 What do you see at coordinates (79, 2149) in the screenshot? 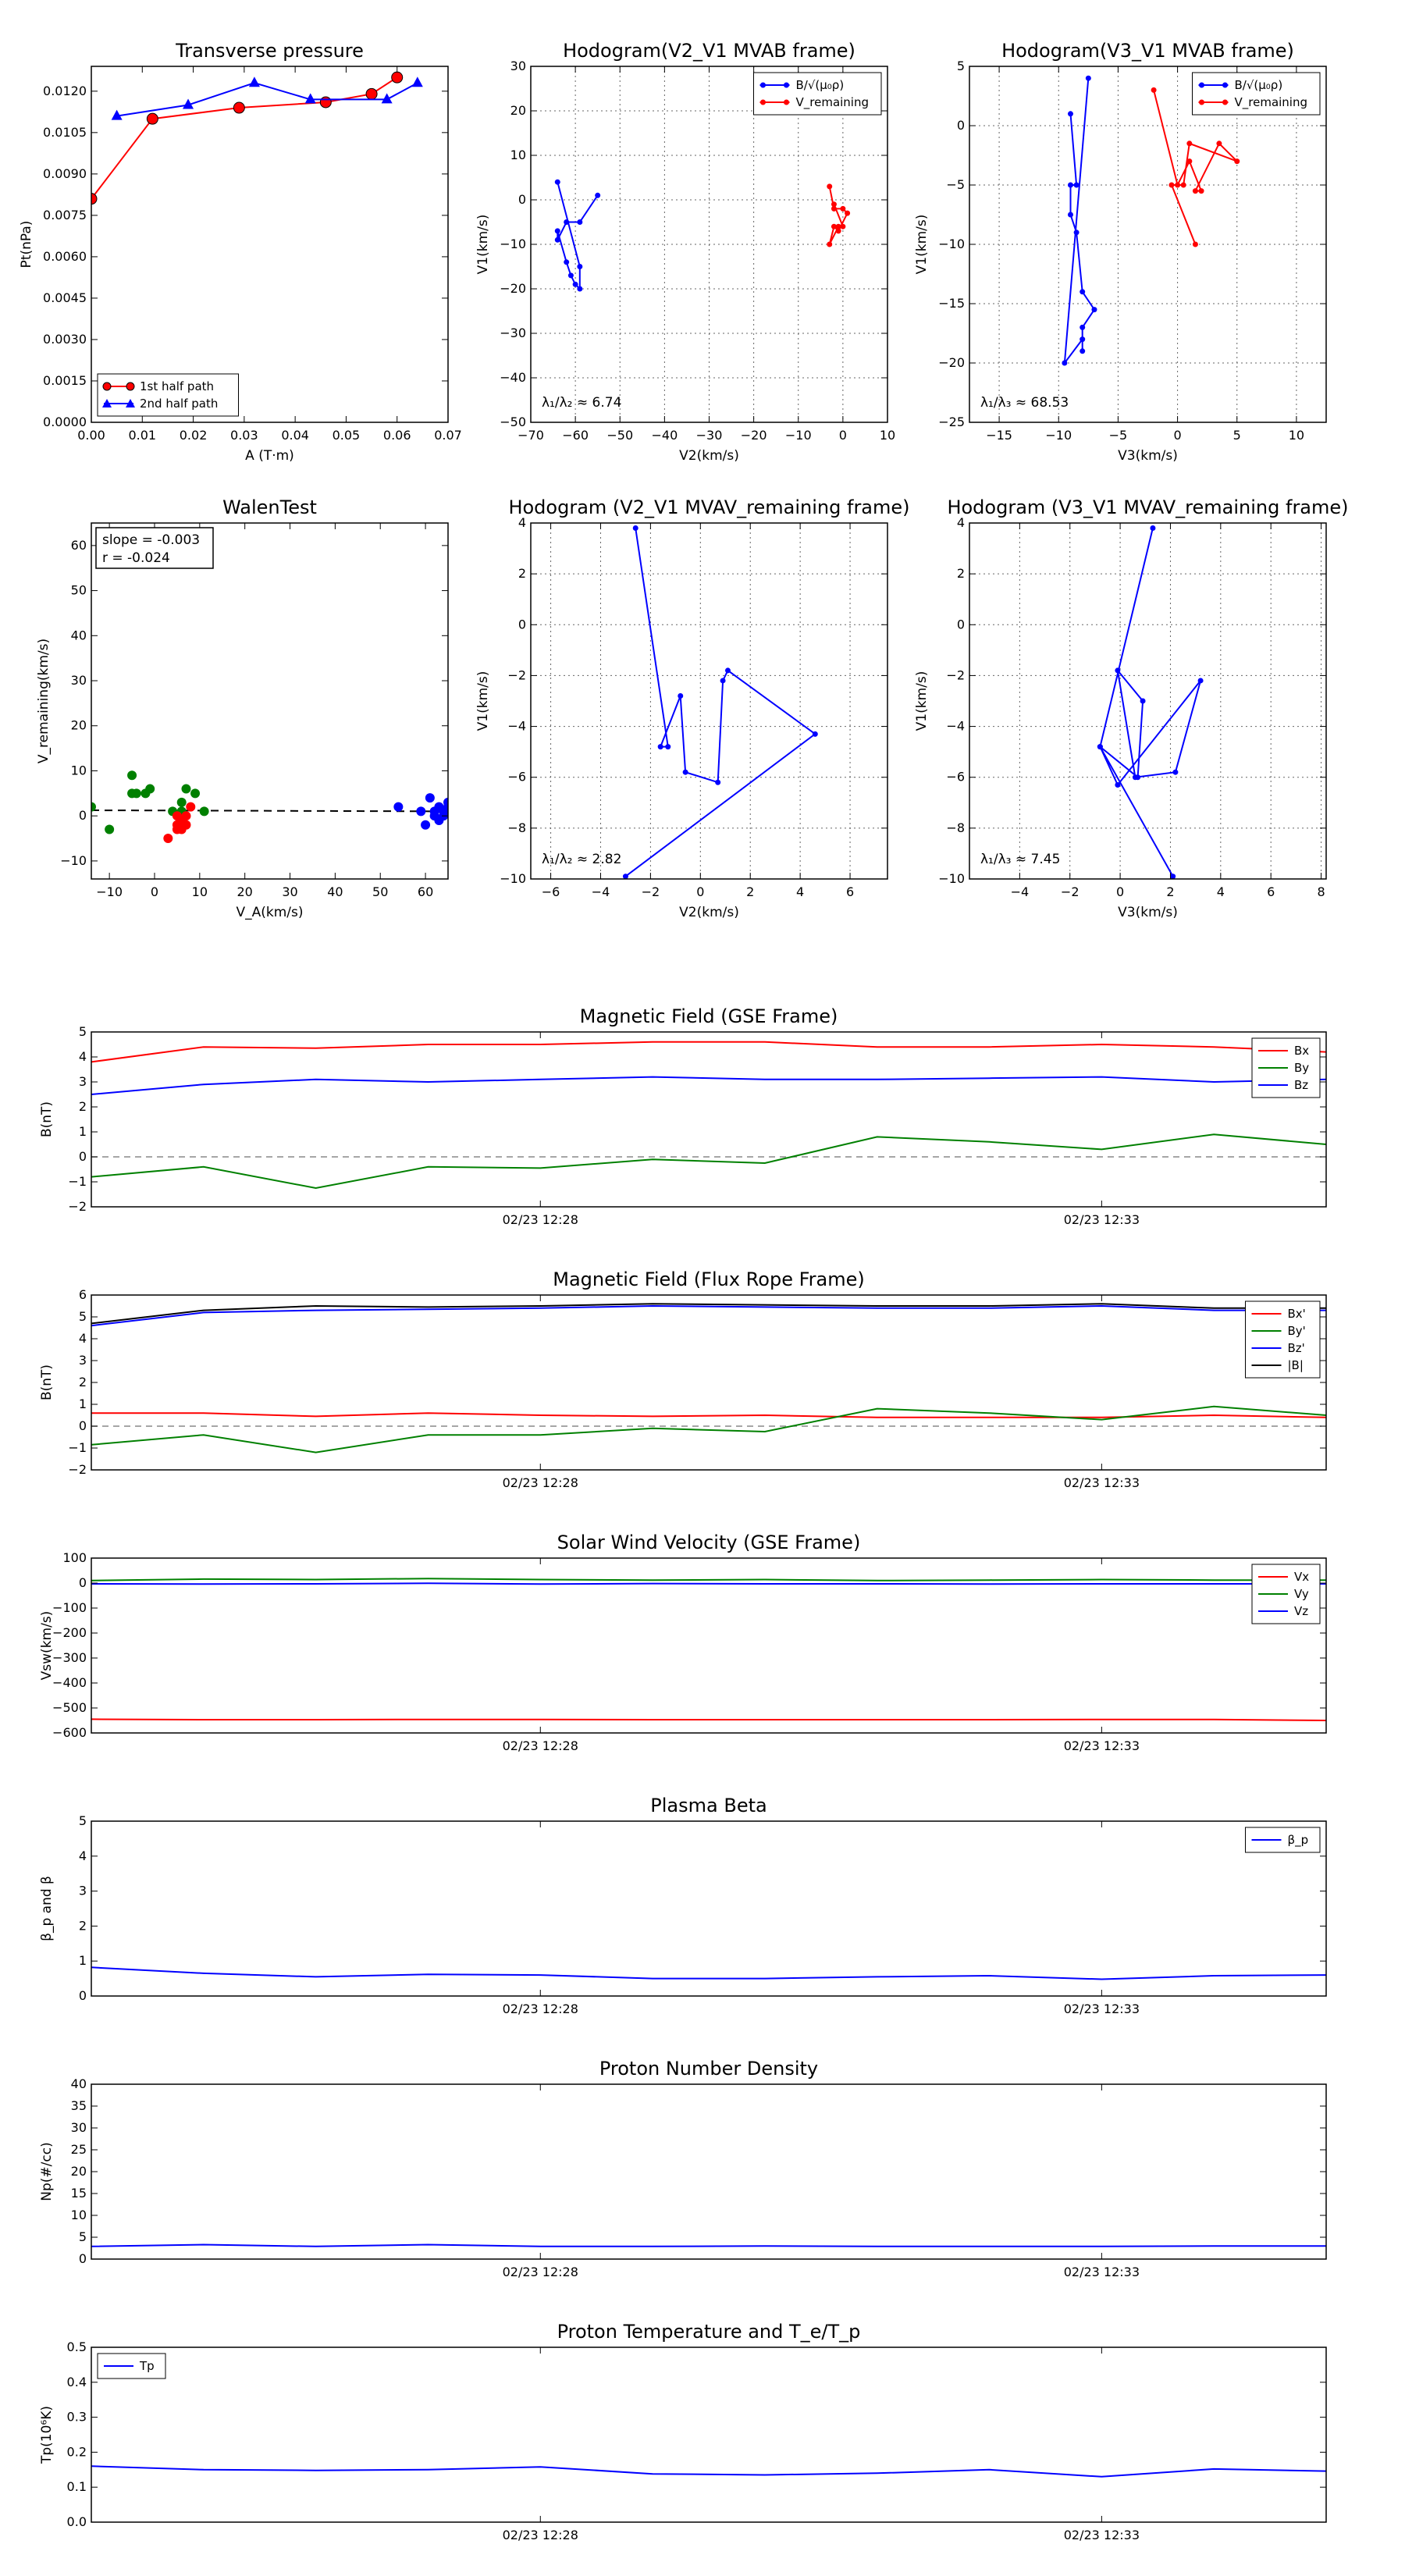
I see `y-tick-label: 25` at bounding box center [79, 2149].